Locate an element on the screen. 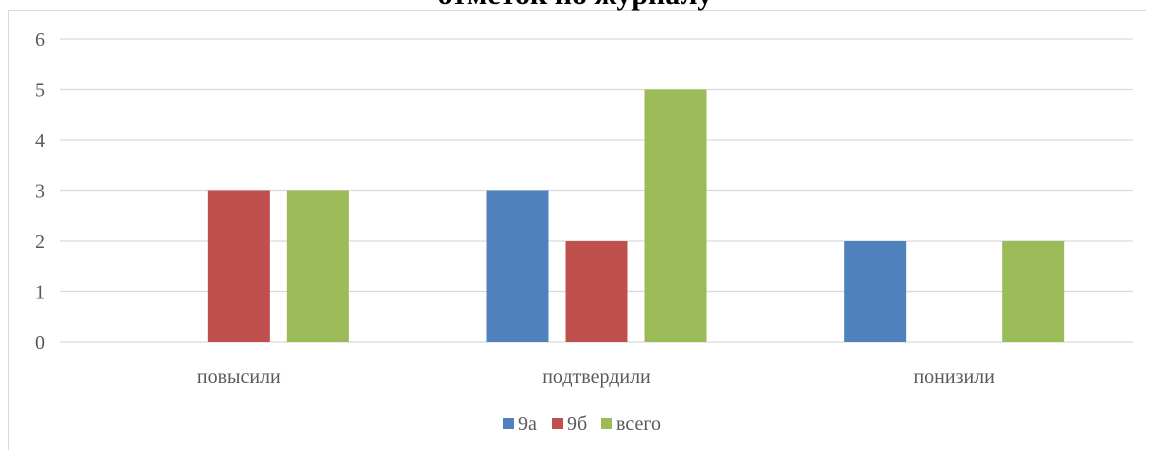 This screenshot has width=1150, height=452. bar-9б-подтвердили is located at coordinates (596, 291).